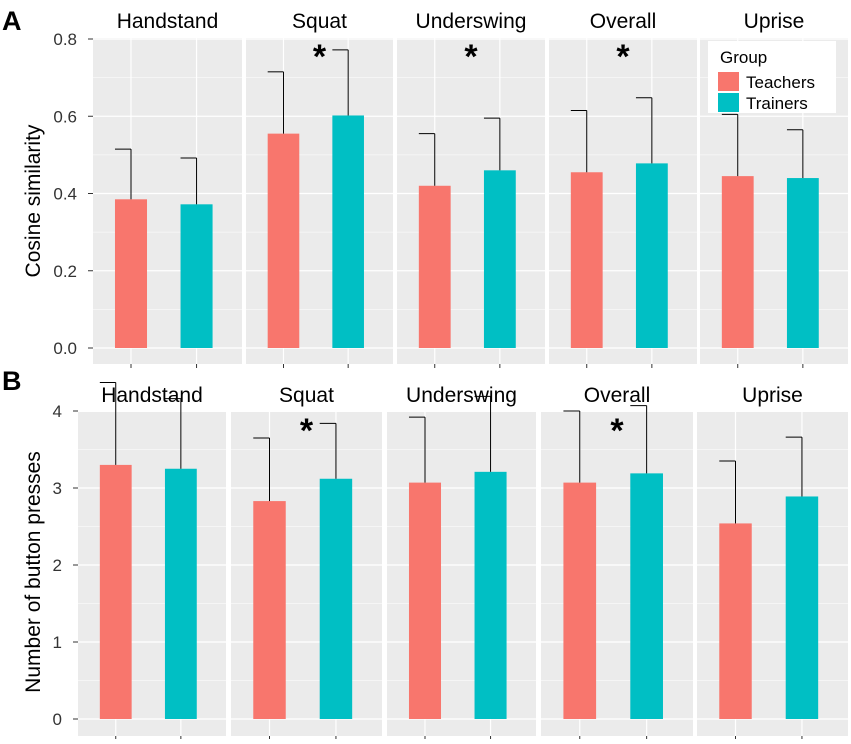 The image size is (851, 744). I want to click on legend-label-trainers: Trainers, so click(777, 103).